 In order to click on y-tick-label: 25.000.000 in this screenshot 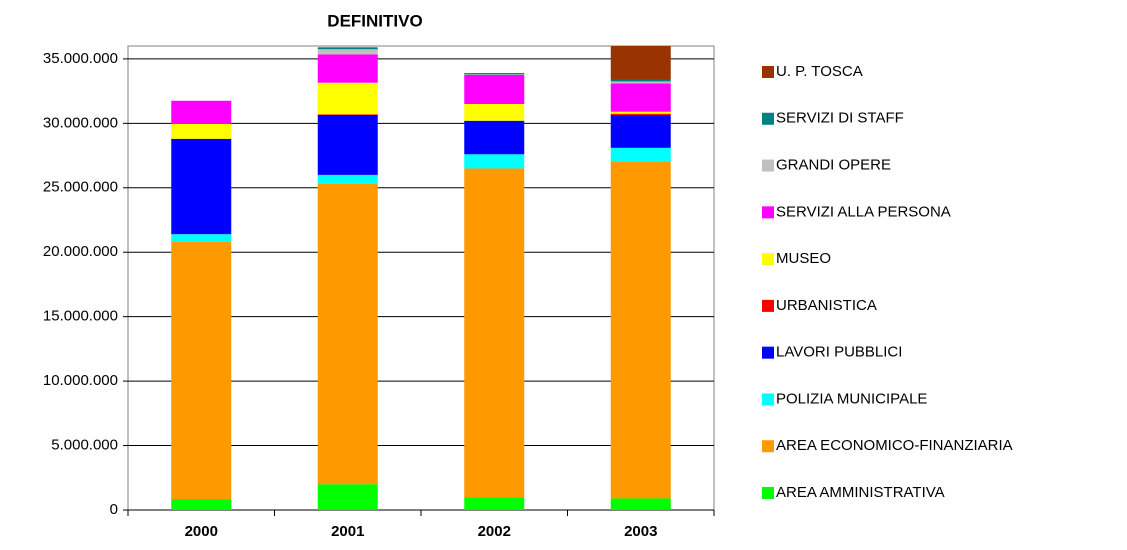, I will do `click(80, 187)`.